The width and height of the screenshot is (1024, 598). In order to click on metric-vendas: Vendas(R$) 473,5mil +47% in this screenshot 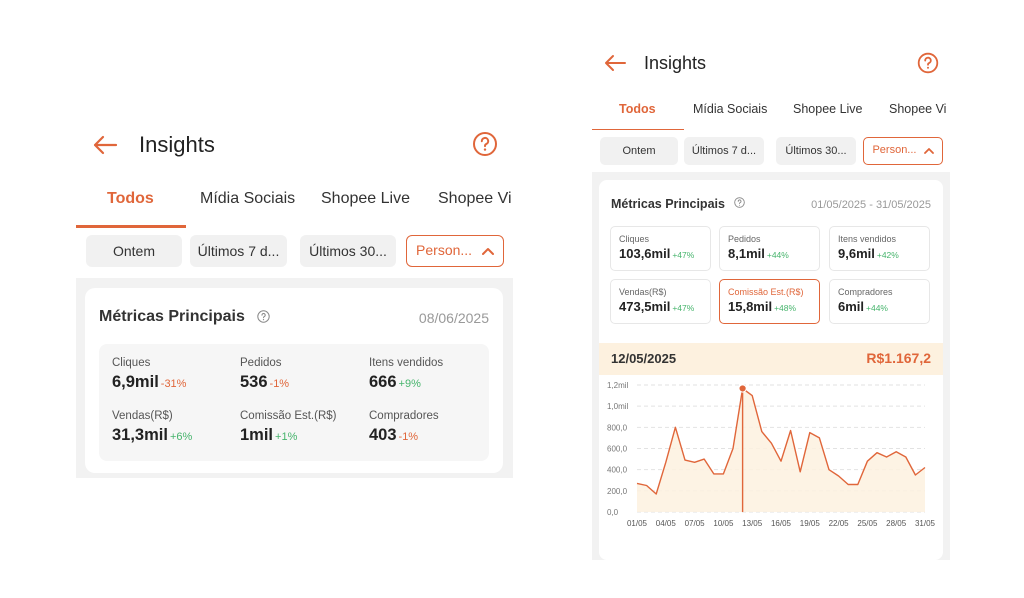, I will do `click(660, 301)`.